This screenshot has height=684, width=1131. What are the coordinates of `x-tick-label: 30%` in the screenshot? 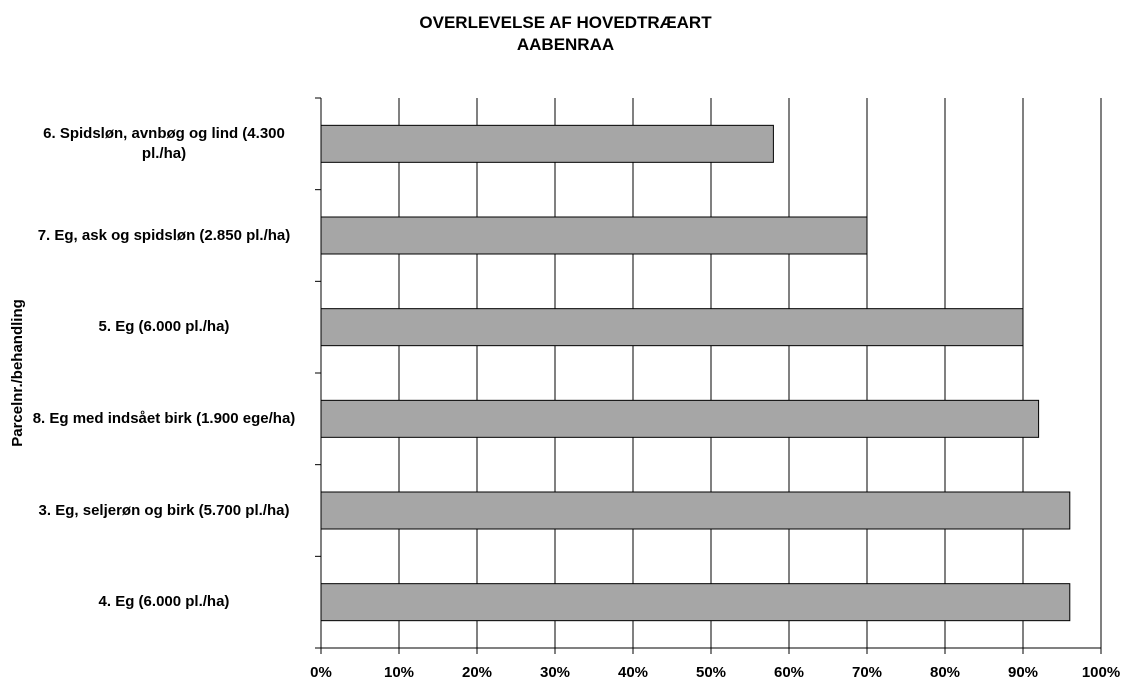 It's located at (555, 672).